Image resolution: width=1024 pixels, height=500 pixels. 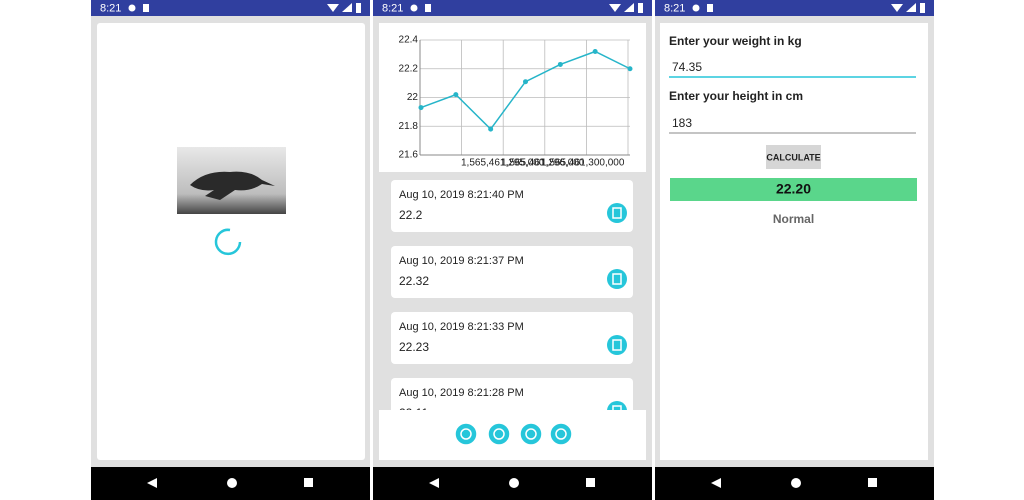 I want to click on weight-label: Enter your weight in kg, so click(x=735, y=41).